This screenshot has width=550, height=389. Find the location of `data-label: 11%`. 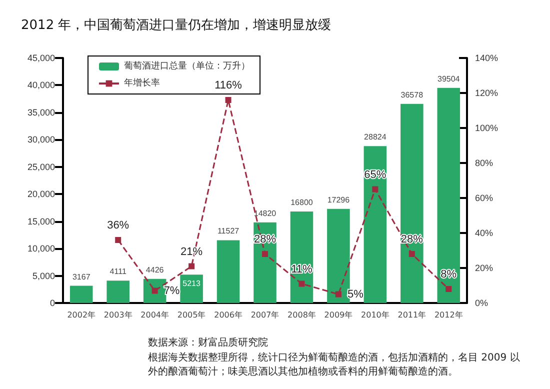

data-label: 11% is located at coordinates (302, 269).